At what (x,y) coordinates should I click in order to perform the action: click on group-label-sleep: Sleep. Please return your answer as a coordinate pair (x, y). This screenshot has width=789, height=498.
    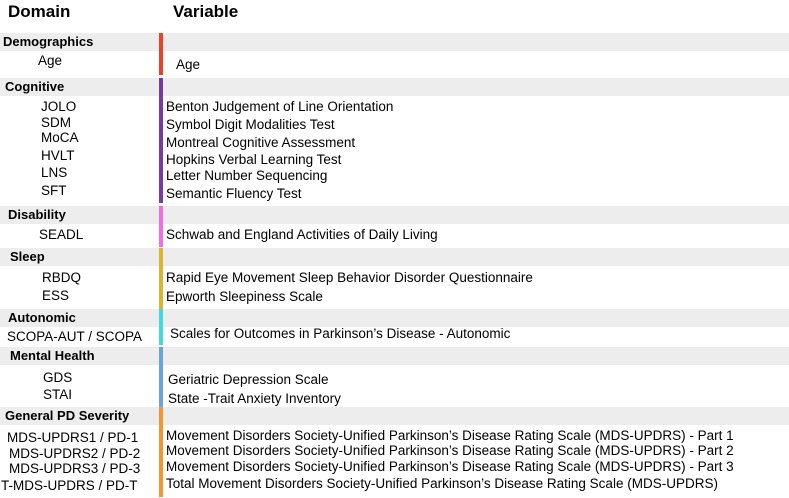
    Looking at the image, I should click on (27, 256).